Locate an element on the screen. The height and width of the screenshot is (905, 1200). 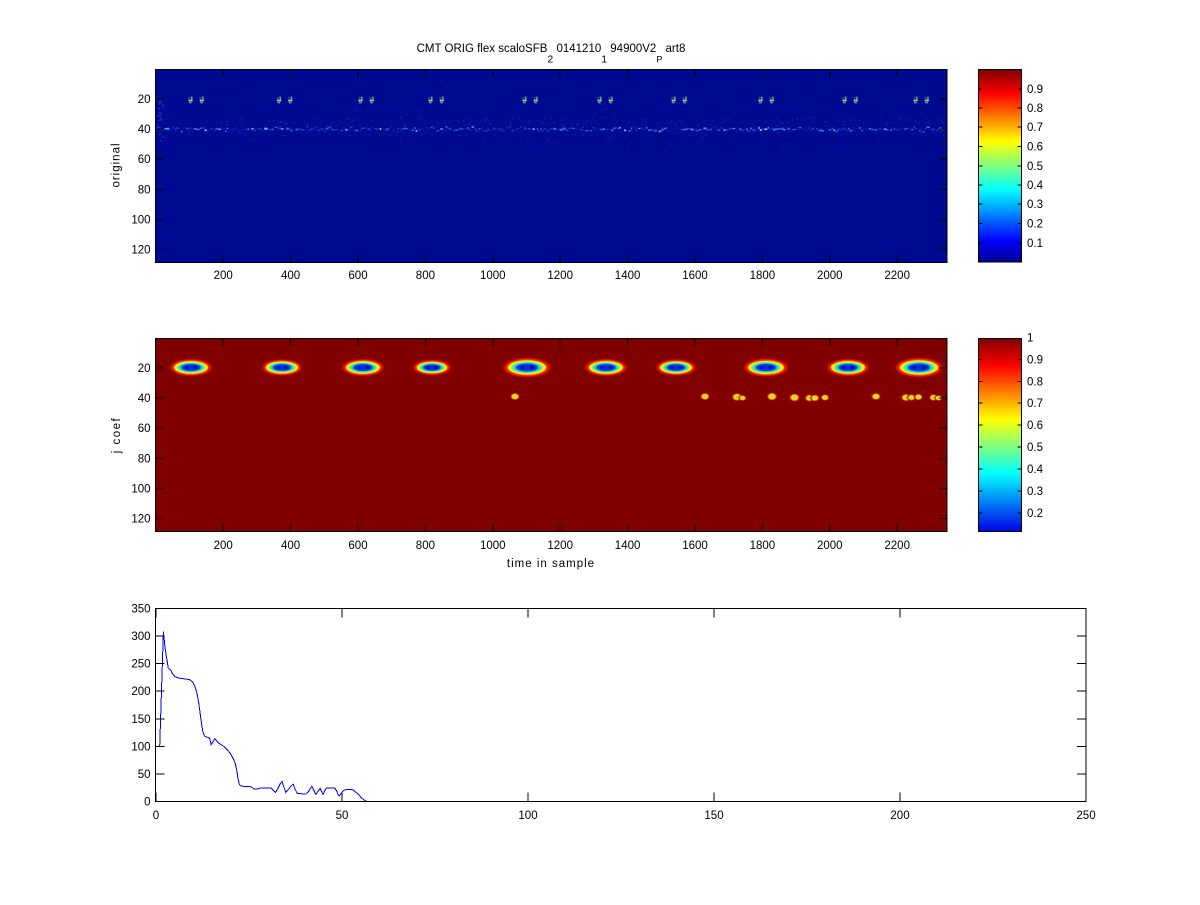
svg-text: 350 is located at coordinates (140, 610).